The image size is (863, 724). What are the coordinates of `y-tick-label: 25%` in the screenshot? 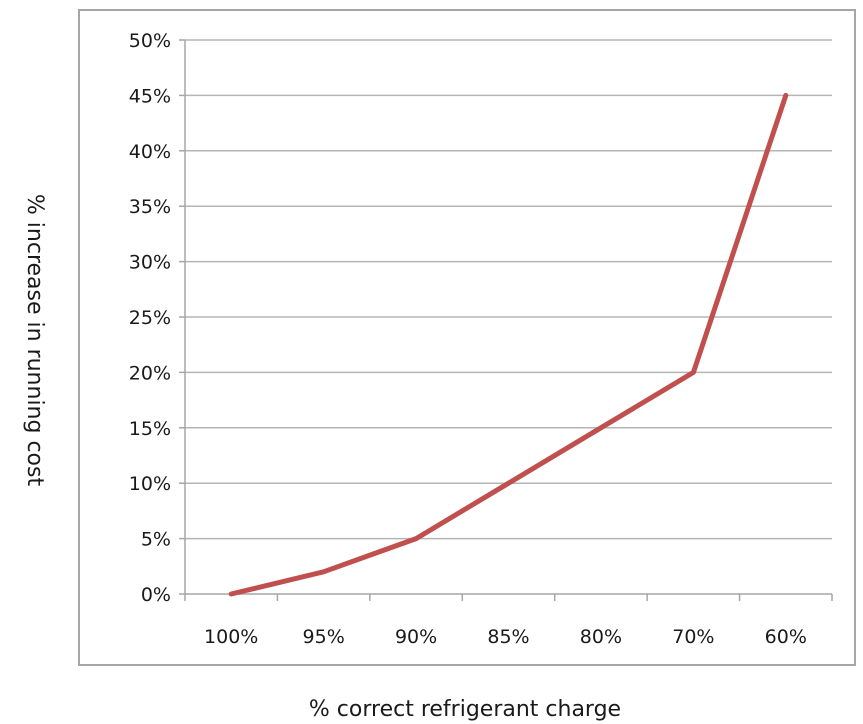 It's located at (150, 318).